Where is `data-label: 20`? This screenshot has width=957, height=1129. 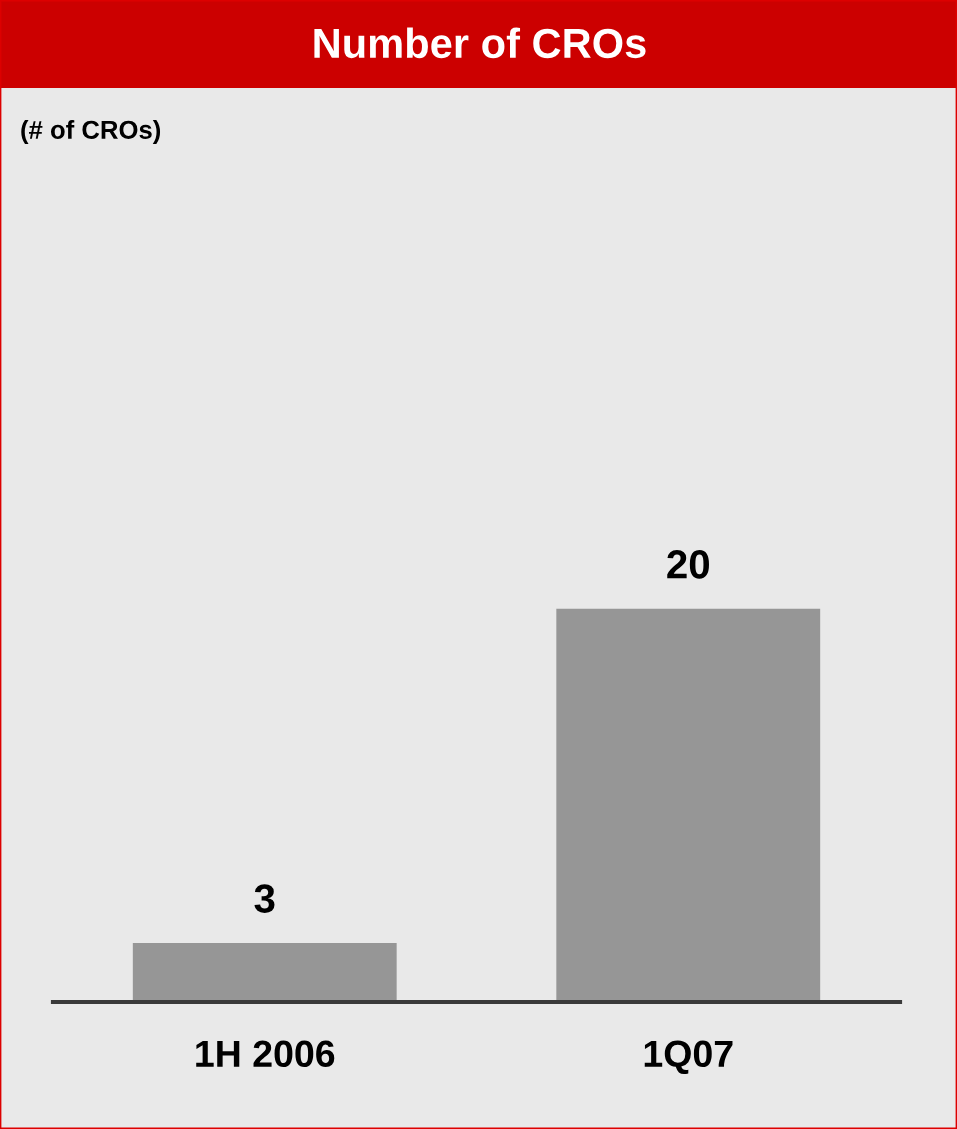
data-label: 20 is located at coordinates (688, 564).